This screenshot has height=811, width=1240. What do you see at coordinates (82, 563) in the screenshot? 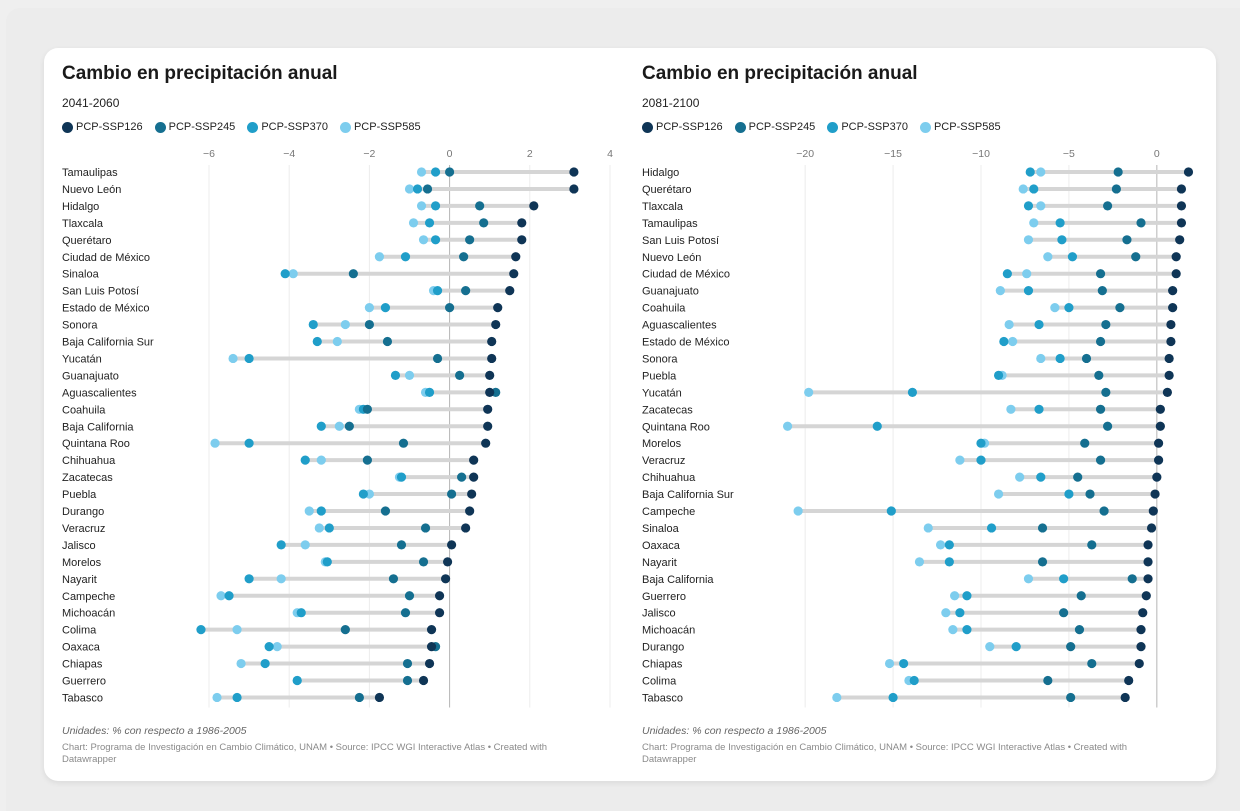
I see `state-label: Morelos` at bounding box center [82, 563].